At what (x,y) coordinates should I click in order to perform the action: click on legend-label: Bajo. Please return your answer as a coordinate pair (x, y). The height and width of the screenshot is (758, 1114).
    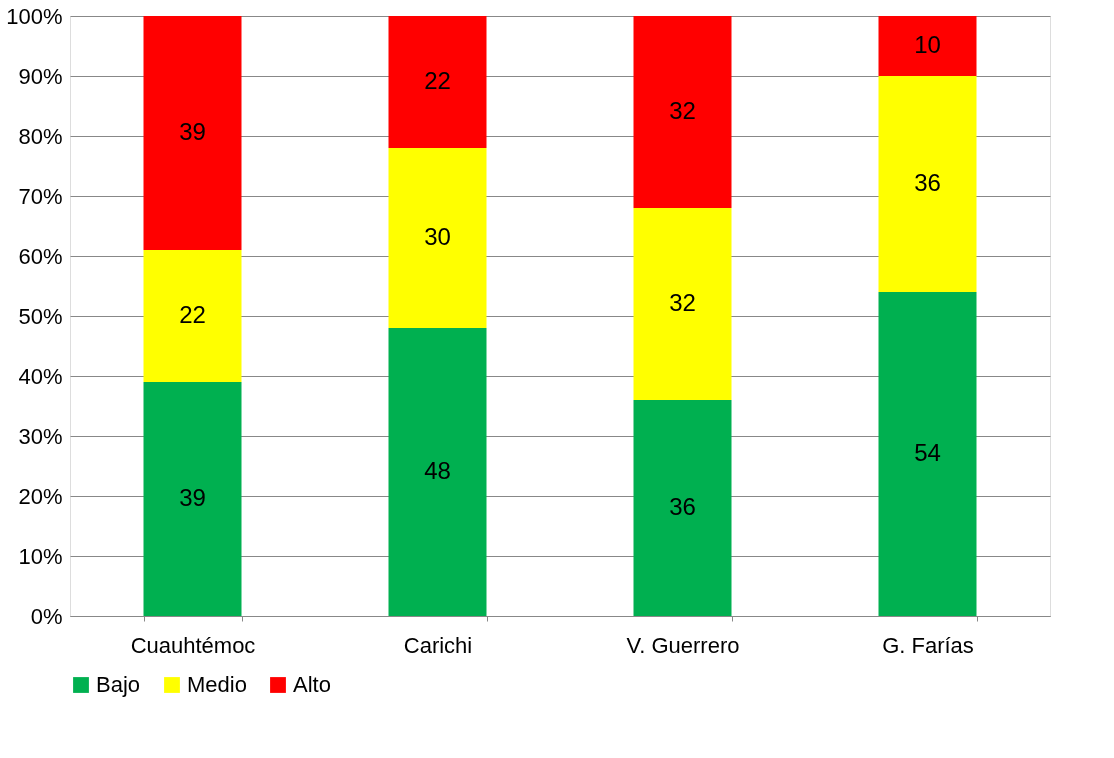
    Looking at the image, I should click on (118, 684).